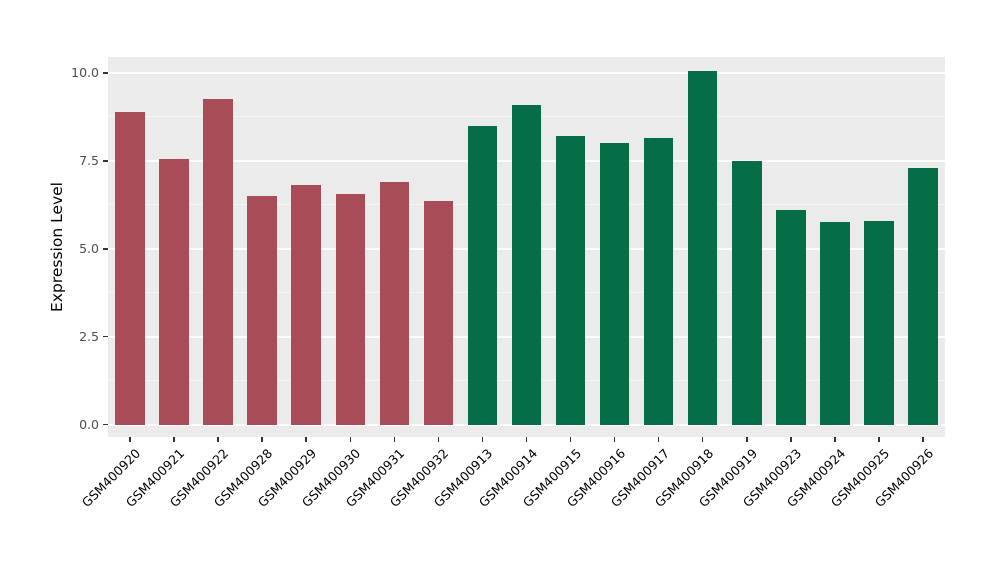  Describe the element at coordinates (702, 248) in the screenshot. I see `bar-GSM400918` at that location.